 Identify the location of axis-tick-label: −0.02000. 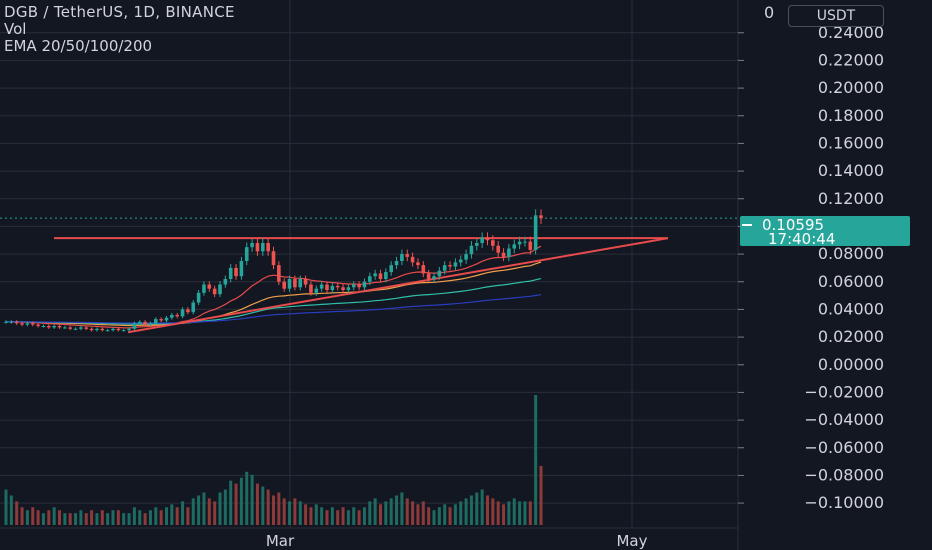
(844, 391).